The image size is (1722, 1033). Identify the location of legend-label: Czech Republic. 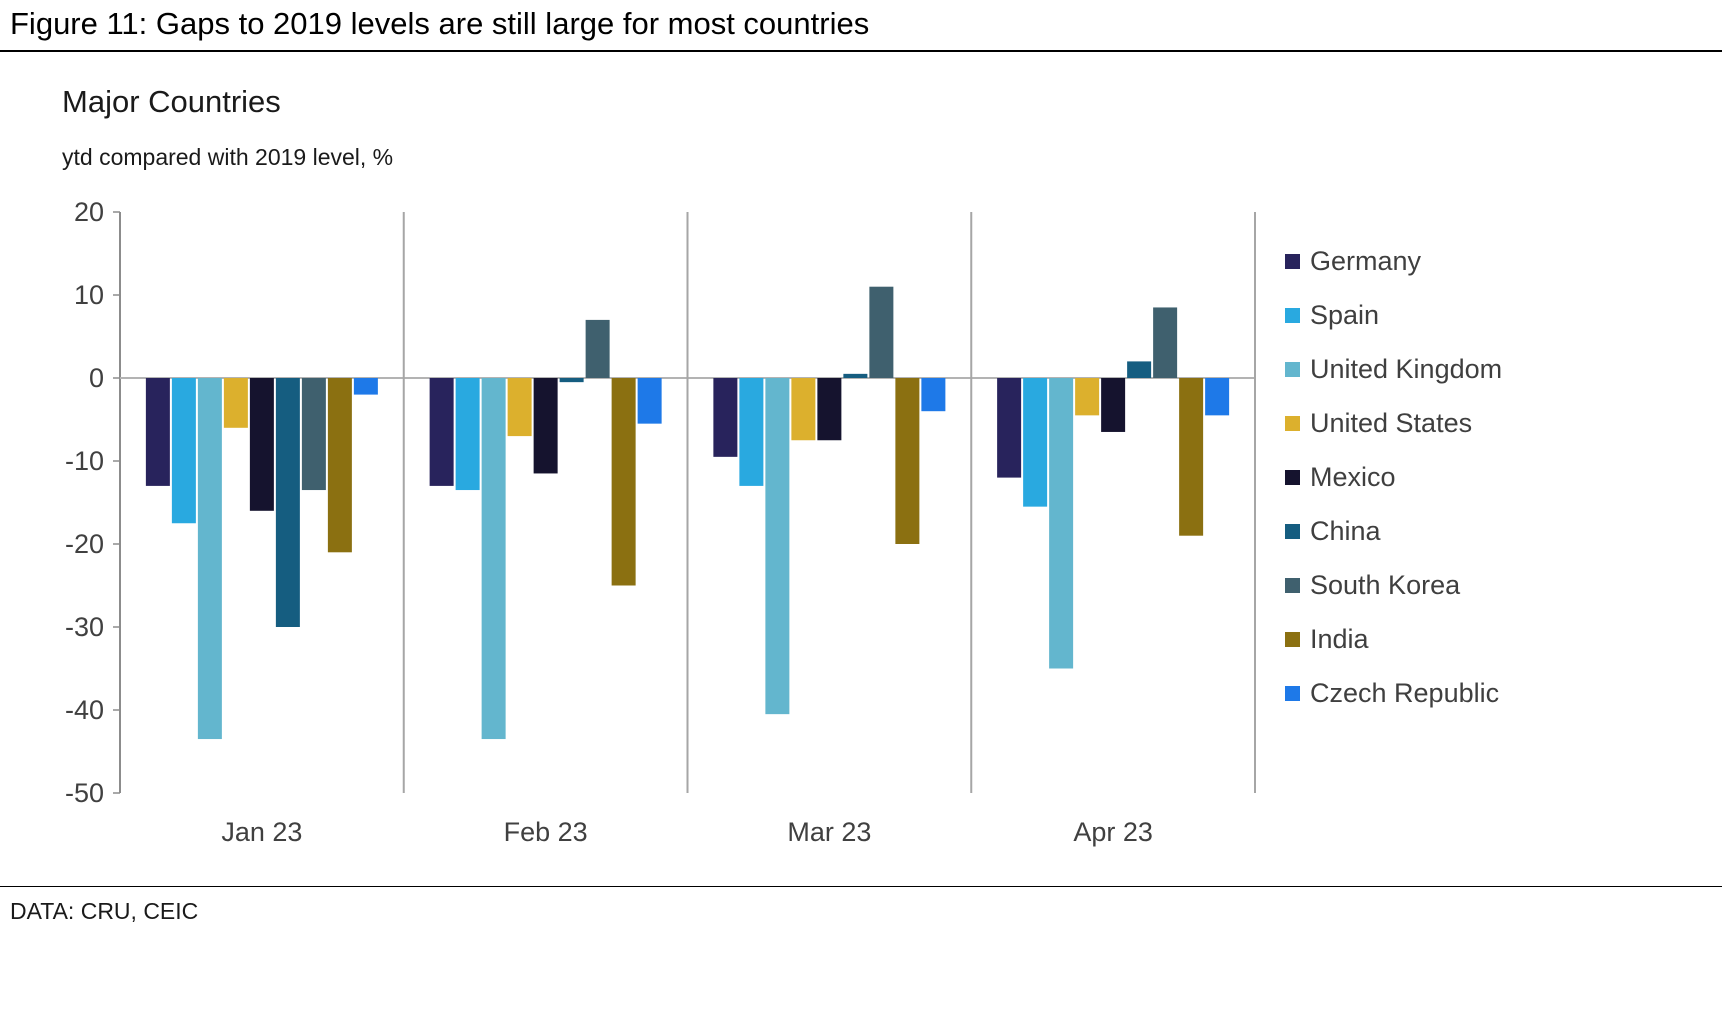
(1405, 692).